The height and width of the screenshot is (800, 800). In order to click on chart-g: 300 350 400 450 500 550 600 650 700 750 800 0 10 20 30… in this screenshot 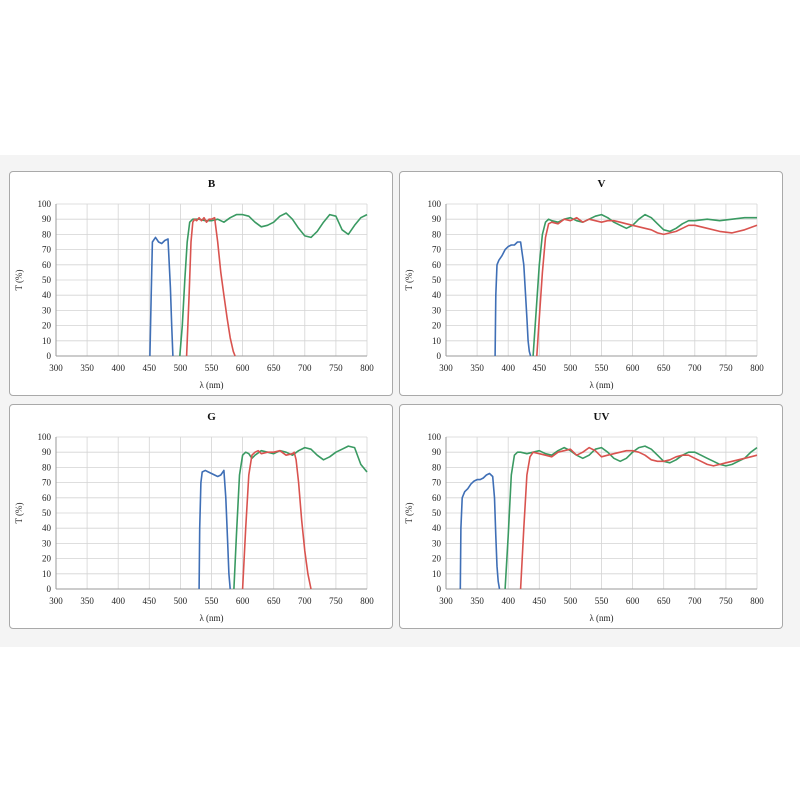, I will do `click(194, 517)`.